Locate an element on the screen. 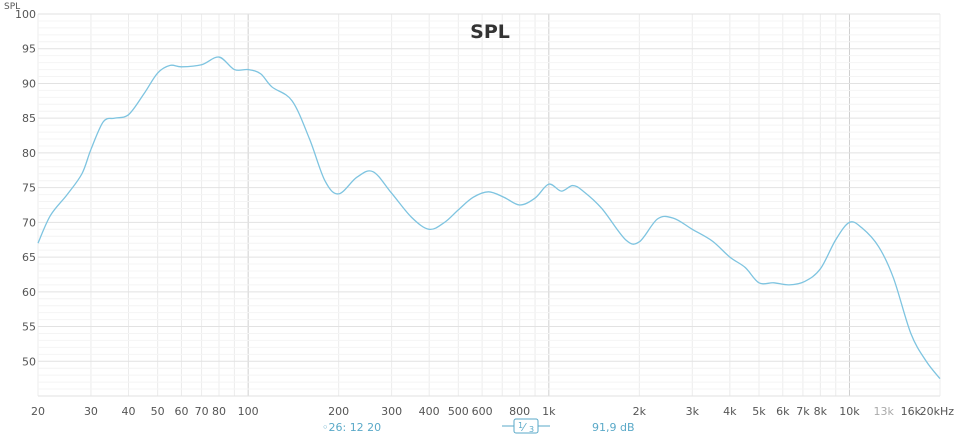 The image size is (960, 435). y-axis-ticks: 50 55 60 65 70 75 80 85 90 95 100 is located at coordinates (25, 188).